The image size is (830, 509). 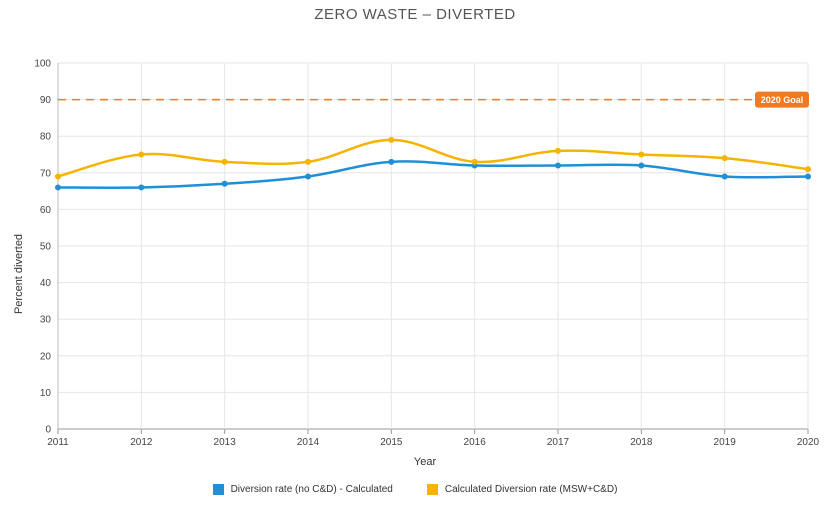 I want to click on x-tick-label: 2013, so click(x=225, y=442).